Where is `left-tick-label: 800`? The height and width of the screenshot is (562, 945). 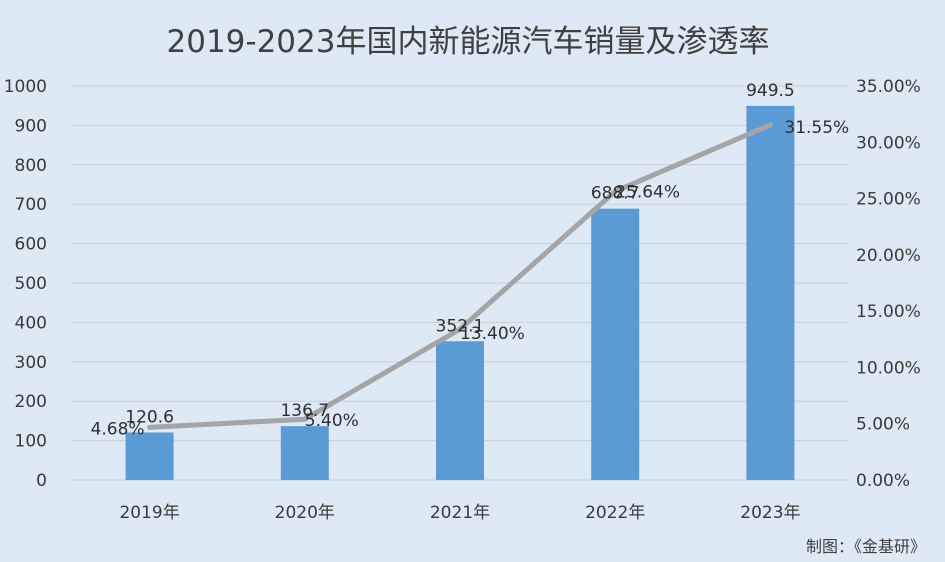
left-tick-label: 800 is located at coordinates (31, 166).